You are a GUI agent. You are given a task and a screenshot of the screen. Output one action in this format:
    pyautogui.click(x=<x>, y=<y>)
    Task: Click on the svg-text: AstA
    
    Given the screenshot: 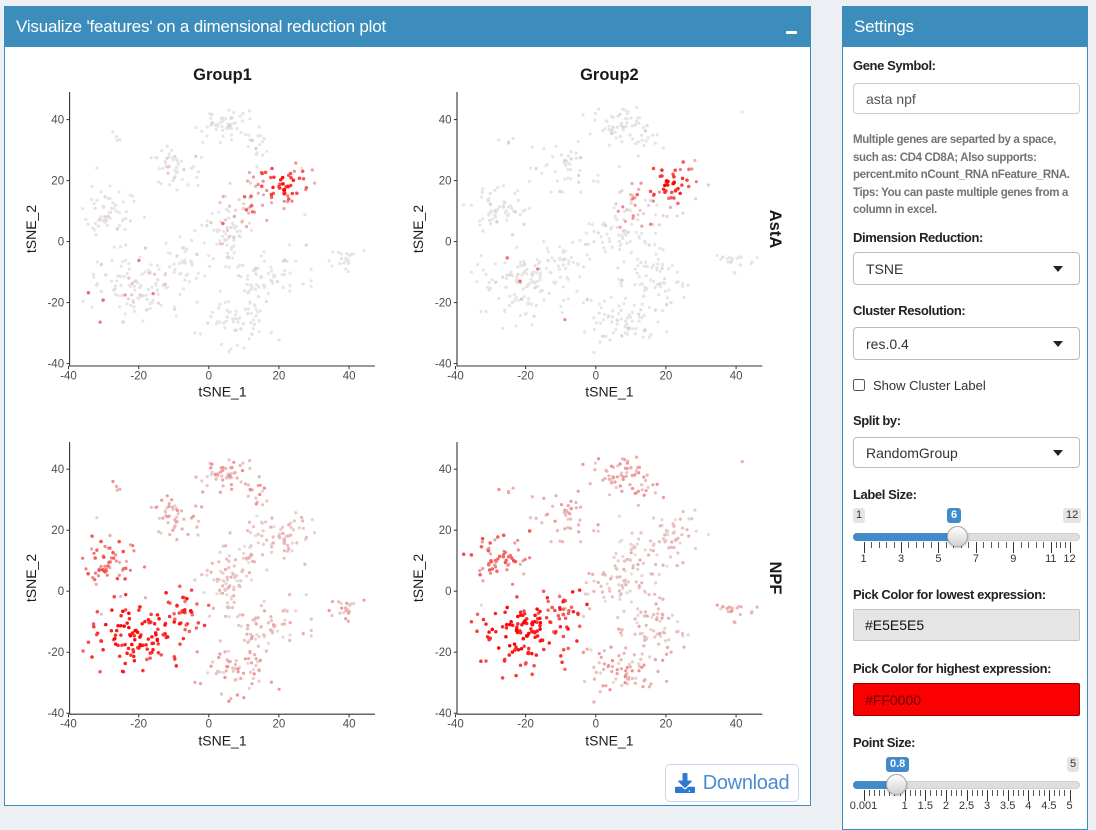 What is the action you would take?
    pyautogui.click(x=775, y=229)
    